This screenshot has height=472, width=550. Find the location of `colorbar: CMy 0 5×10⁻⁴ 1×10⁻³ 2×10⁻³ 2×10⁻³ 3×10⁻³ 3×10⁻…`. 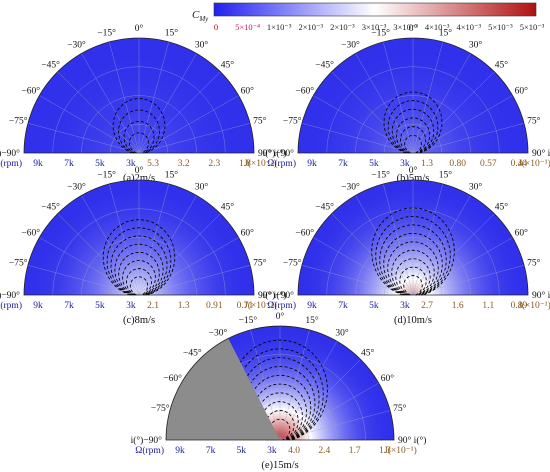

colorbar: CMy 0 5×10⁻⁴ 1×10⁻³ 2×10⁻³ 2×10⁻³ 3×10⁻³ 3×10⁻… is located at coordinates (368, 17).